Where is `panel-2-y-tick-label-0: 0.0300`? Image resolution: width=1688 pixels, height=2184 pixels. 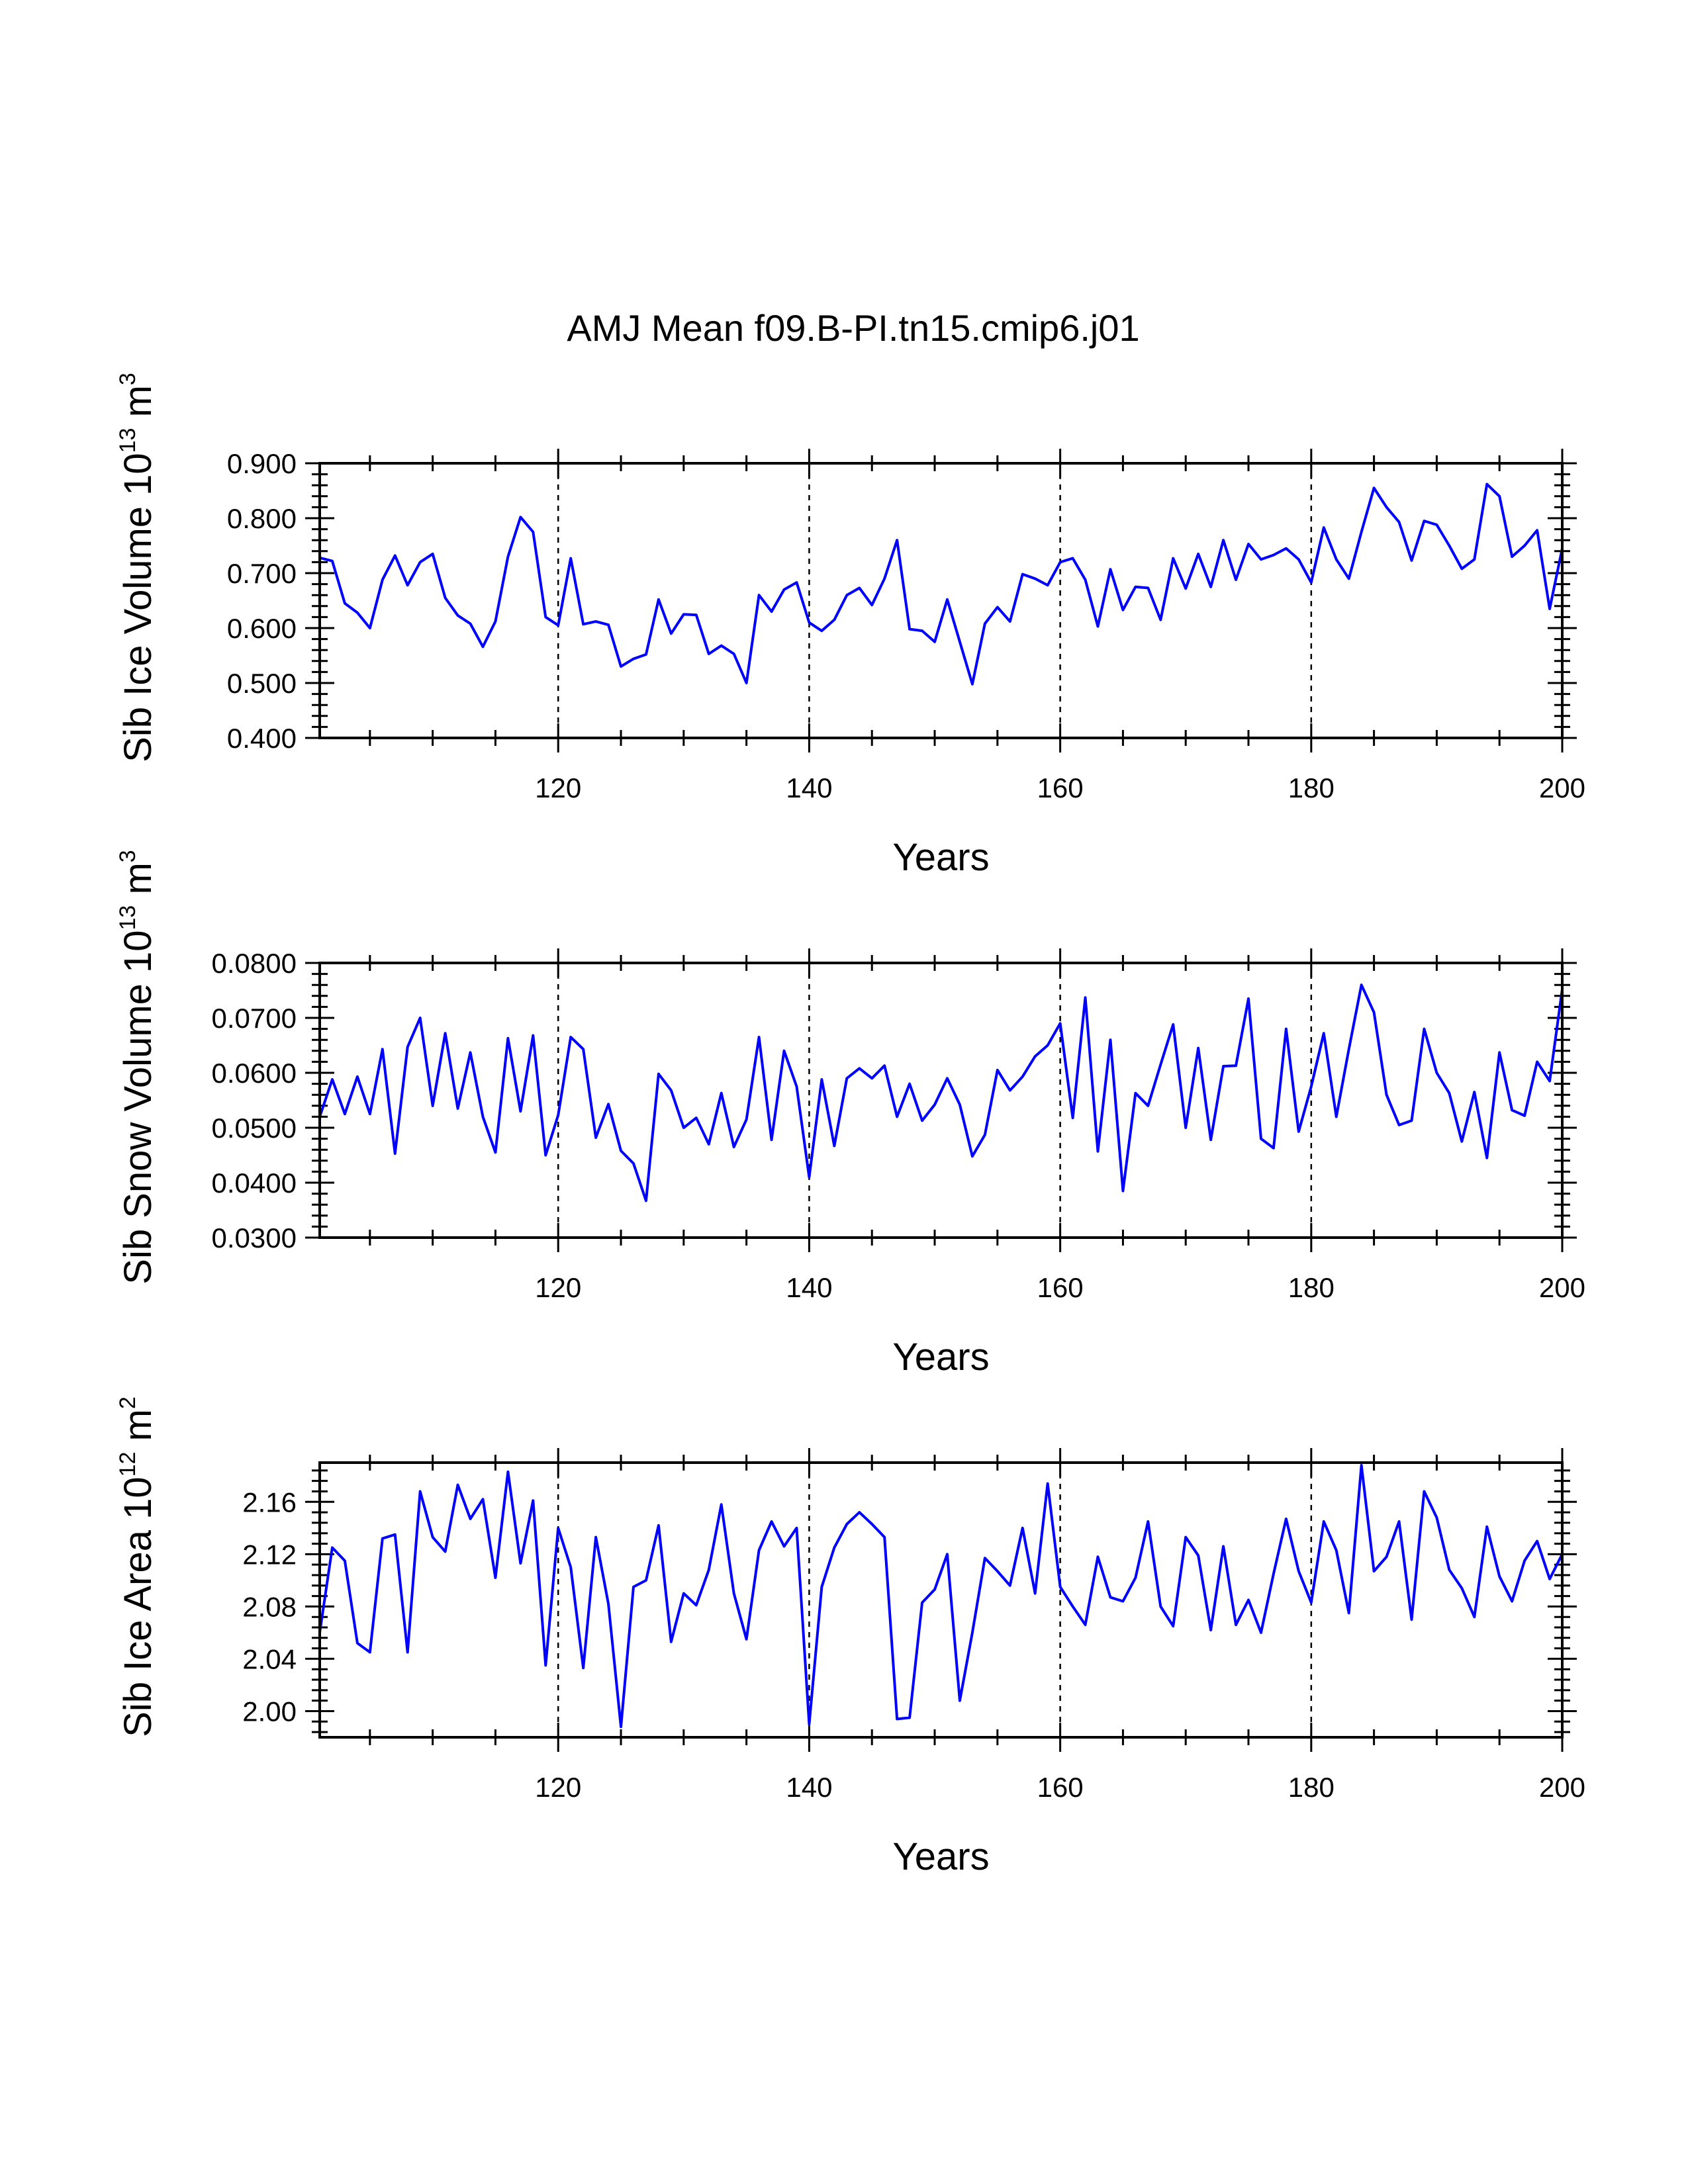
panel-2-y-tick-label-0: 0.0300 is located at coordinates (254, 1237).